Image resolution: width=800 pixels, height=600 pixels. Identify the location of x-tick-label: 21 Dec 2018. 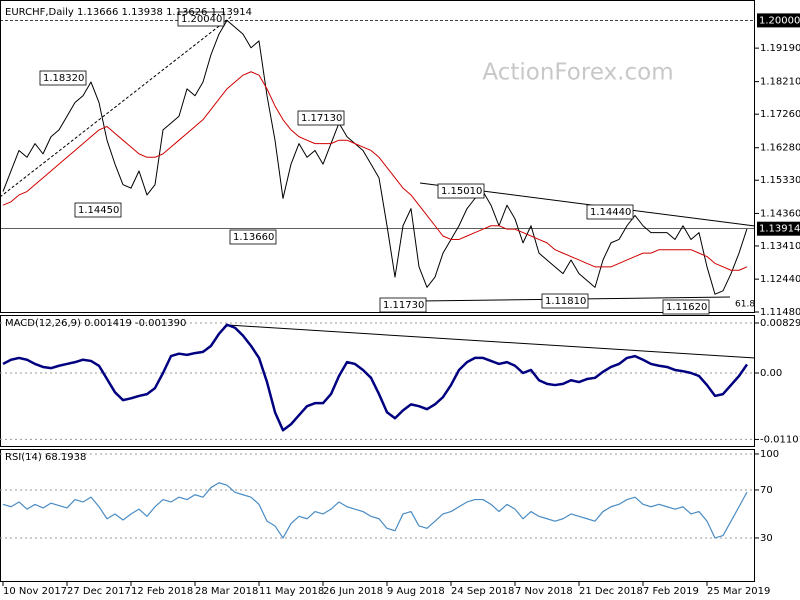
(611, 591).